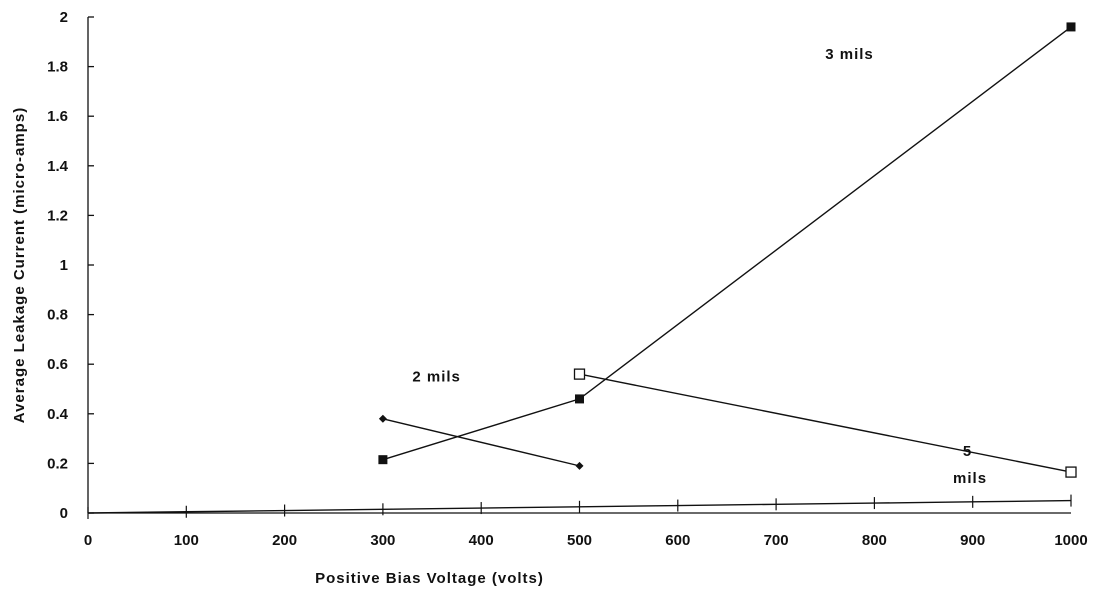 The height and width of the screenshot is (590, 1107). I want to click on series-annotation: mils, so click(970, 478).